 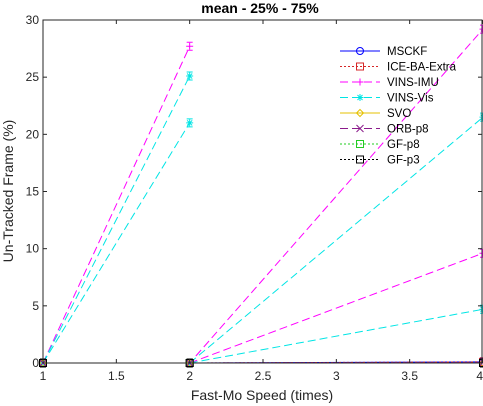 I want to click on legend-label: VINS-IMU, so click(x=413, y=83).